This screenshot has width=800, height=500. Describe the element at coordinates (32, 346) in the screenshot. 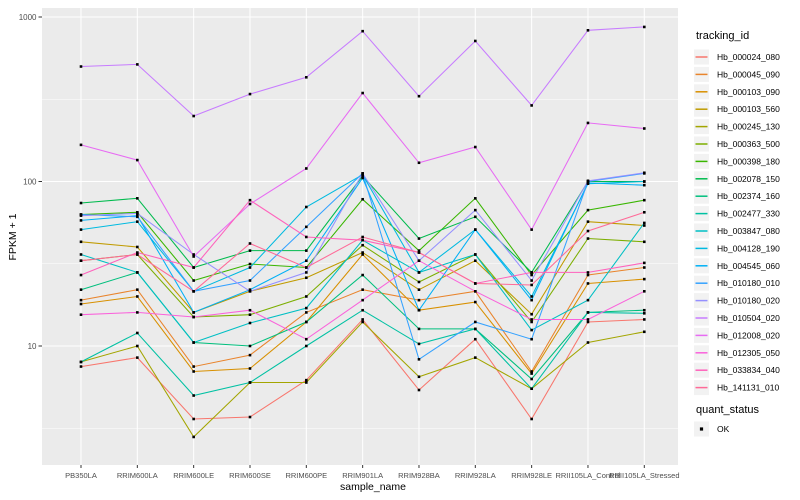

I see `y-tick-label: 10` at that location.